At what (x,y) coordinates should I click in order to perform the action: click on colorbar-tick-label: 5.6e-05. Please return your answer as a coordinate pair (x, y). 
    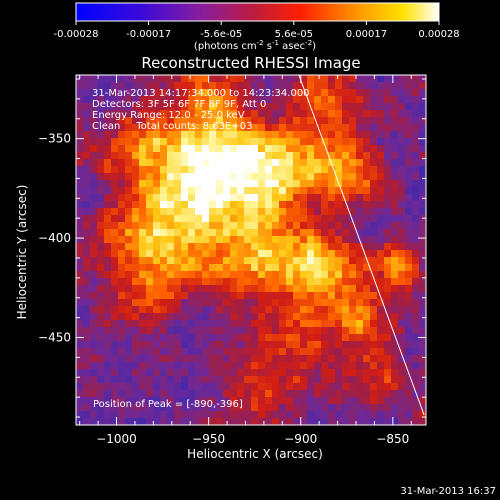
    Looking at the image, I should click on (294, 34).